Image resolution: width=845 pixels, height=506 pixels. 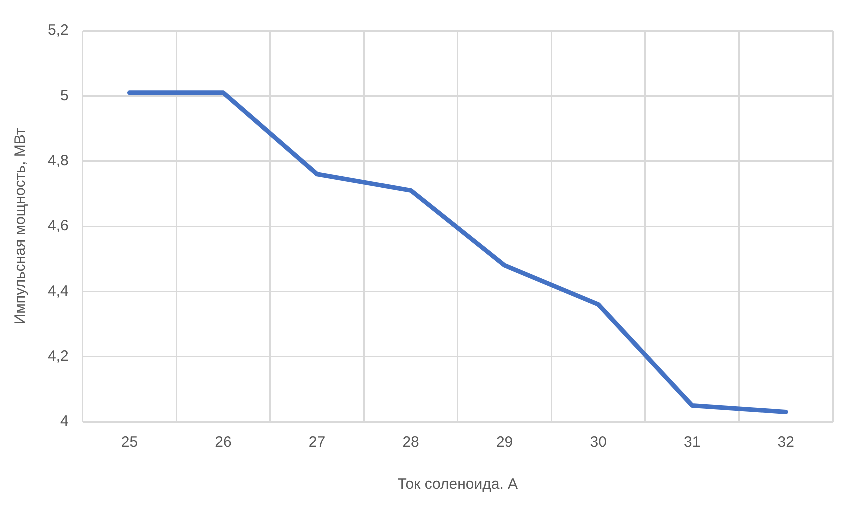 What do you see at coordinates (64, 421) in the screenshot?
I see `y-tick-label: 4` at bounding box center [64, 421].